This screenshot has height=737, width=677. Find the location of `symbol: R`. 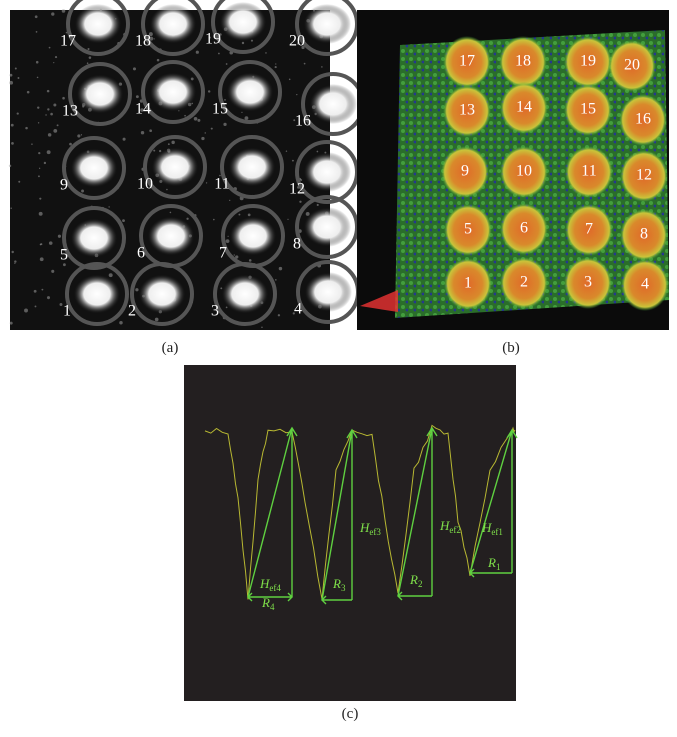

symbol: R is located at coordinates (265, 602).